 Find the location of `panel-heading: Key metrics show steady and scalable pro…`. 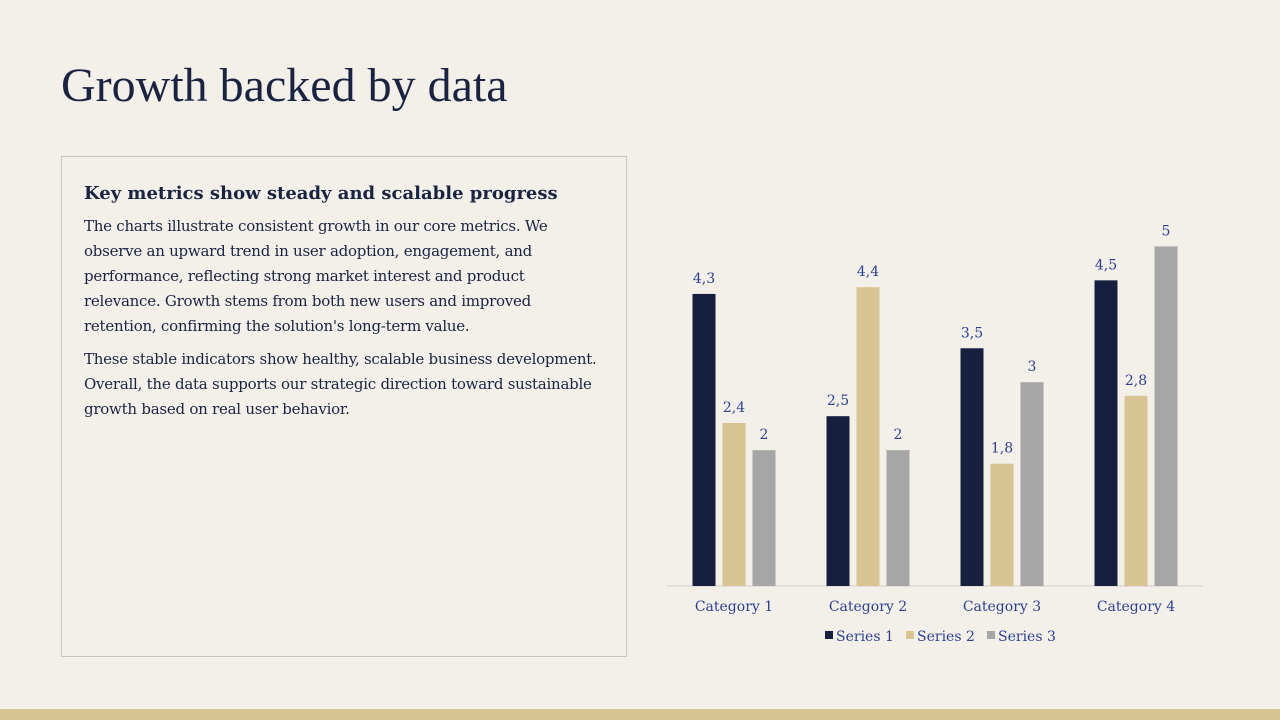

panel-heading: Key metrics show steady and scalable pro… is located at coordinates (321, 193).